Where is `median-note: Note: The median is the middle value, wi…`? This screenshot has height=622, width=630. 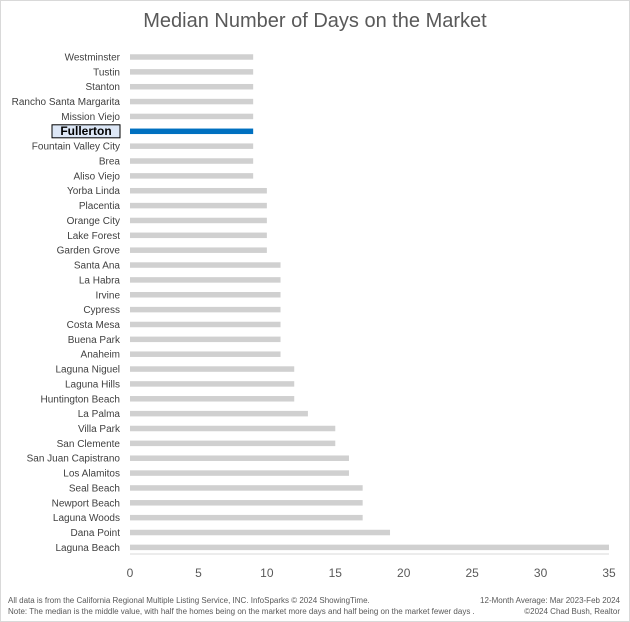
median-note: Note: The median is the middle value, wi… is located at coordinates (241, 611).